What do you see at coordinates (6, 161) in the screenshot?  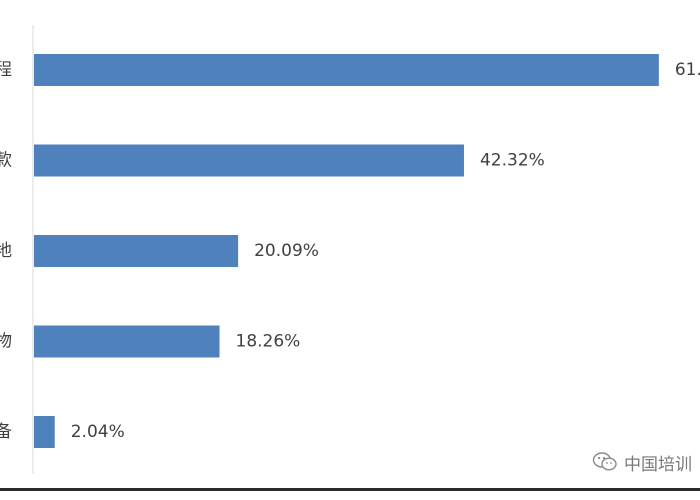 I see `category-label: 款` at bounding box center [6, 161].